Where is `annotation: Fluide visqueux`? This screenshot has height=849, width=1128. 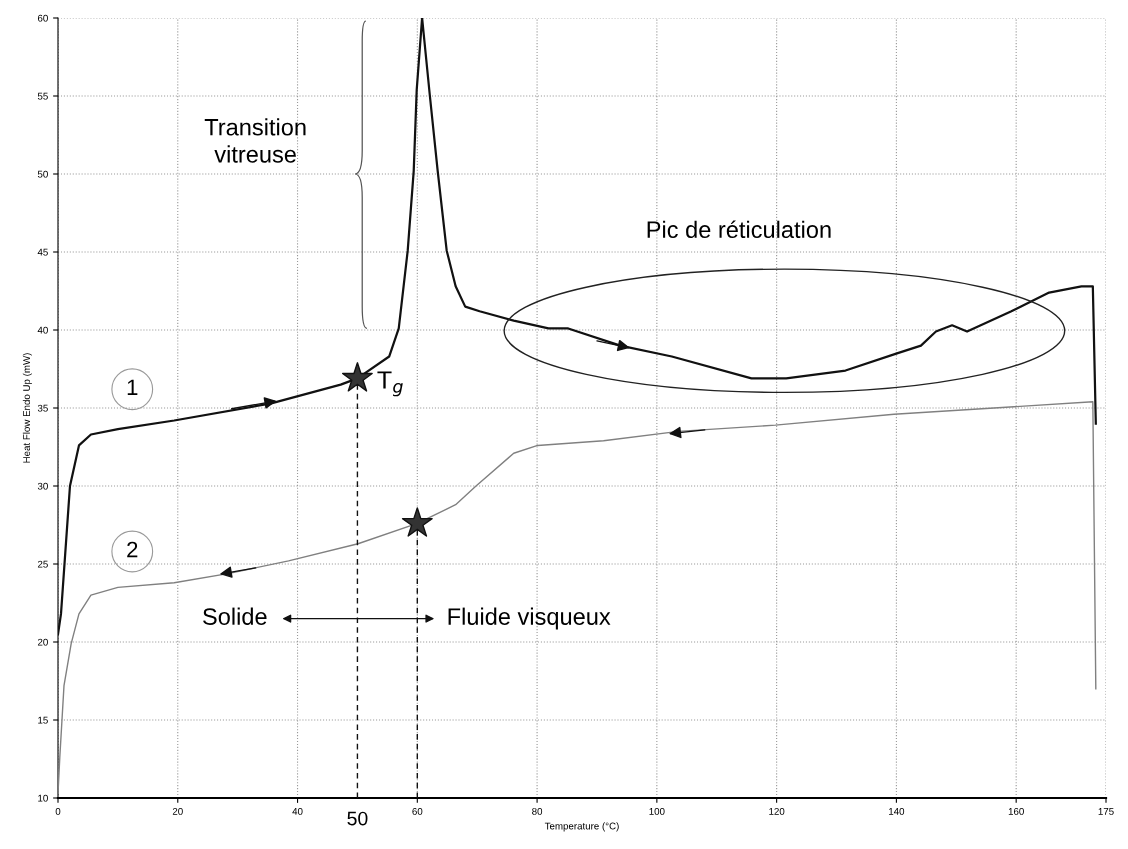
annotation: Fluide visqueux is located at coordinates (529, 618).